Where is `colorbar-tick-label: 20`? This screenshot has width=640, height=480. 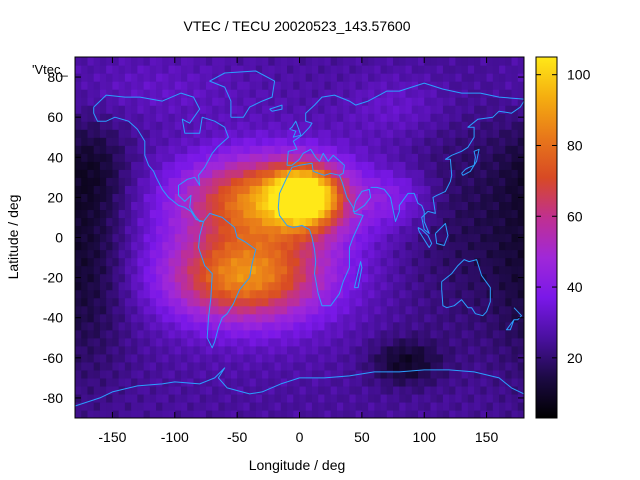
colorbar-tick-label: 20 is located at coordinates (575, 358).